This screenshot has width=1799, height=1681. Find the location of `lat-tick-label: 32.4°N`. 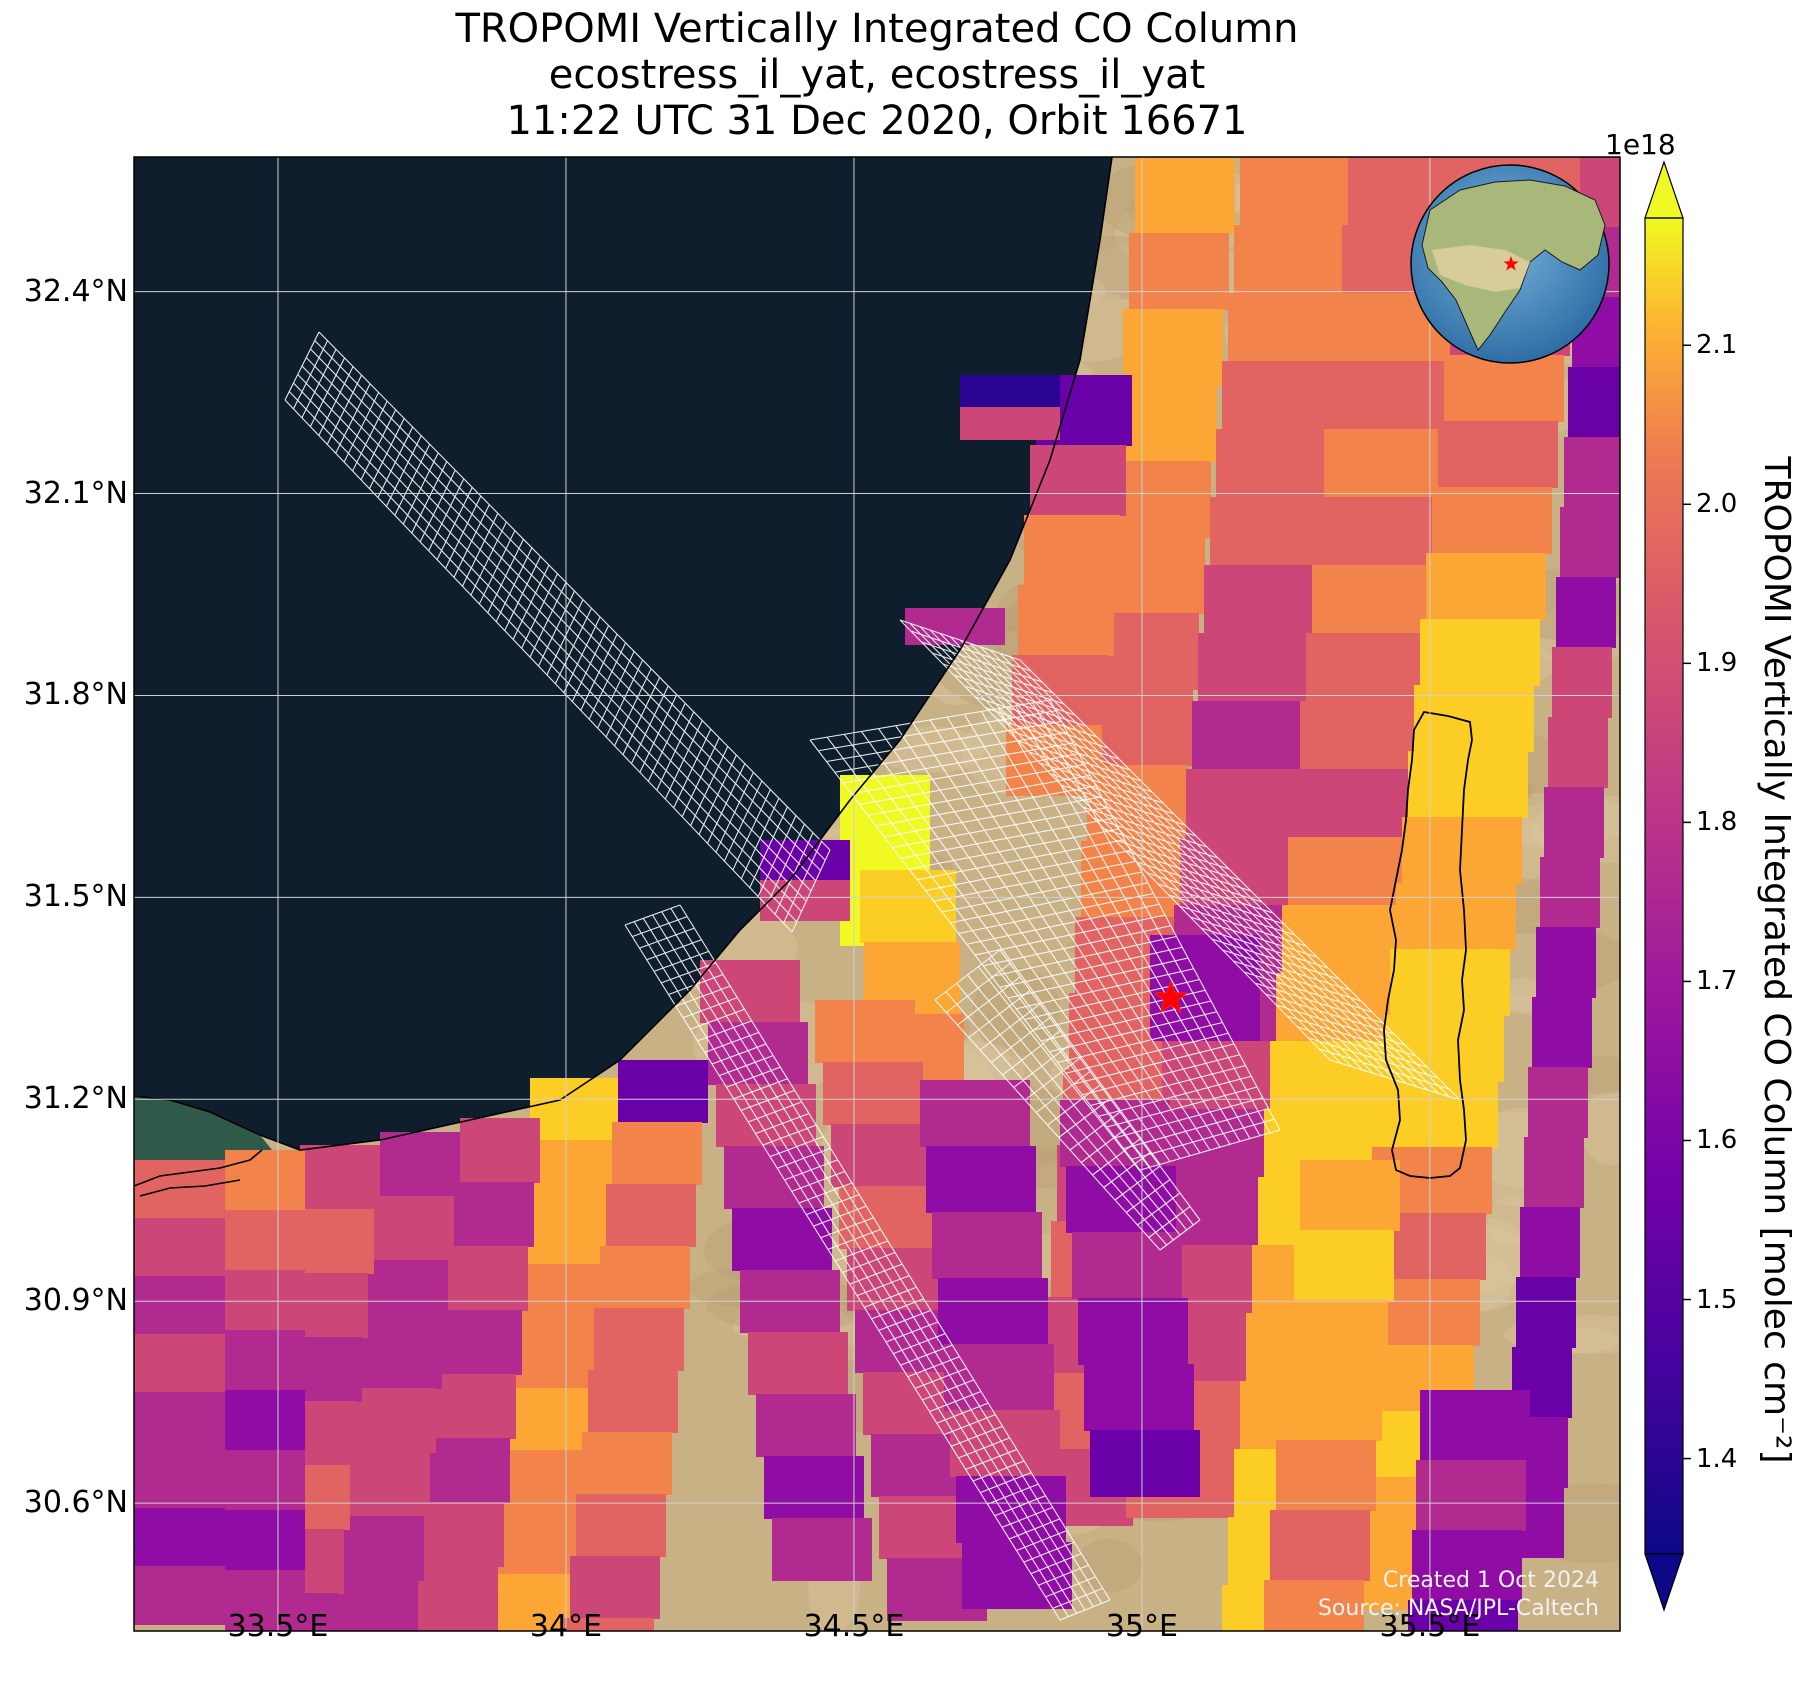

lat-tick-label: 32.4°N is located at coordinates (75, 291).